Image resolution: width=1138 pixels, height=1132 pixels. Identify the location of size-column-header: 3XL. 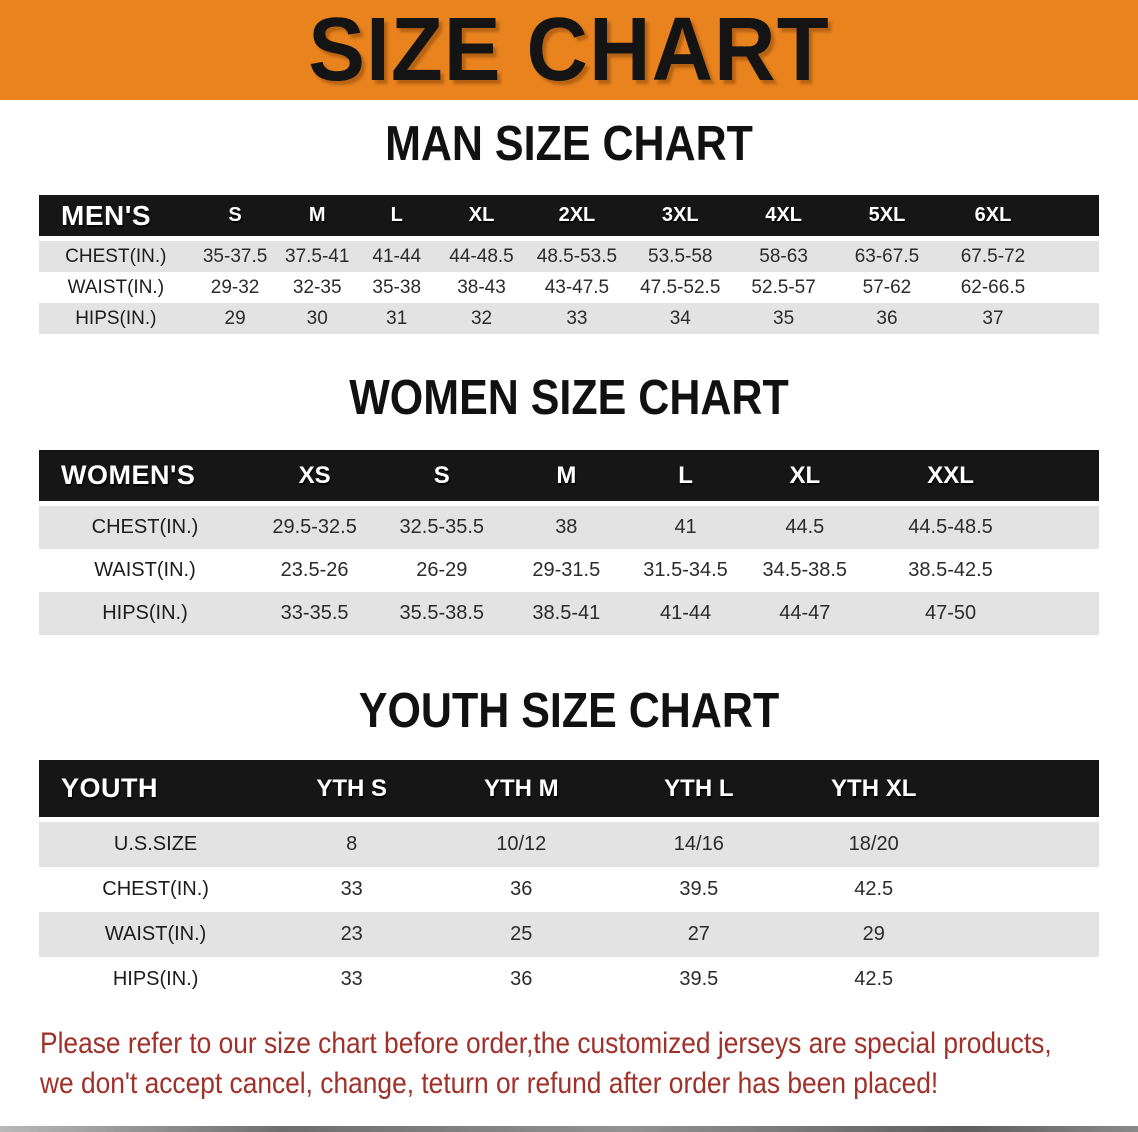
(680, 218).